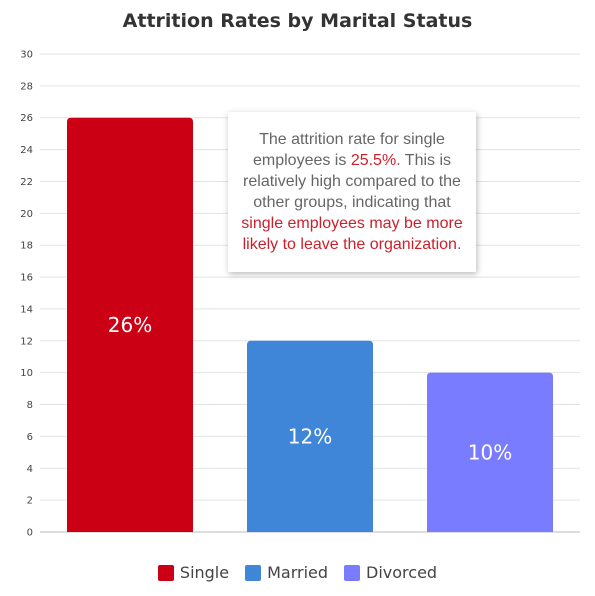 Image resolution: width=595 pixels, height=596 pixels. I want to click on bar-divorced, so click(490, 452).